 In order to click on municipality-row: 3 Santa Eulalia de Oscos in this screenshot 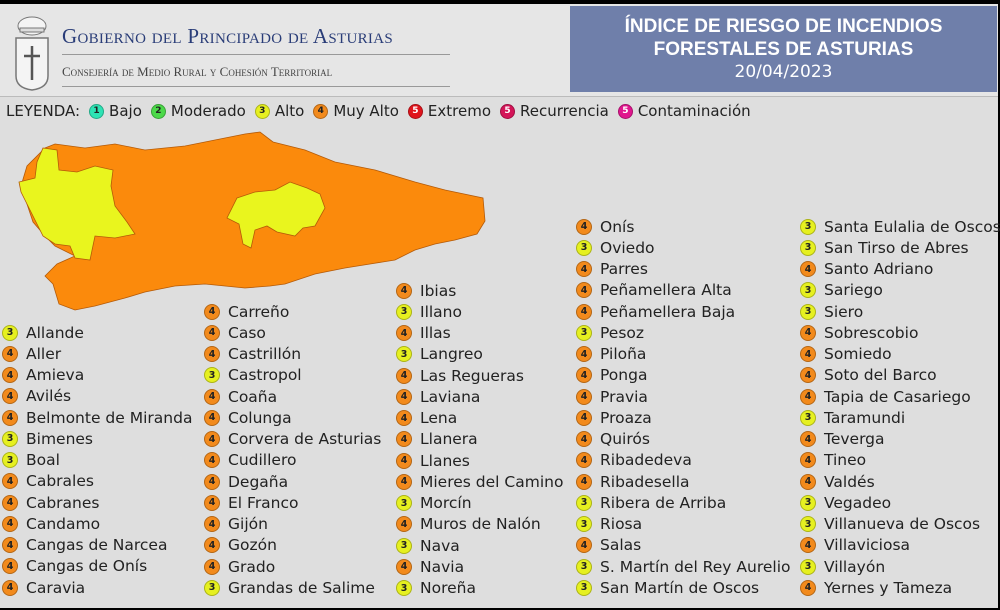, I will do `click(900, 226)`.